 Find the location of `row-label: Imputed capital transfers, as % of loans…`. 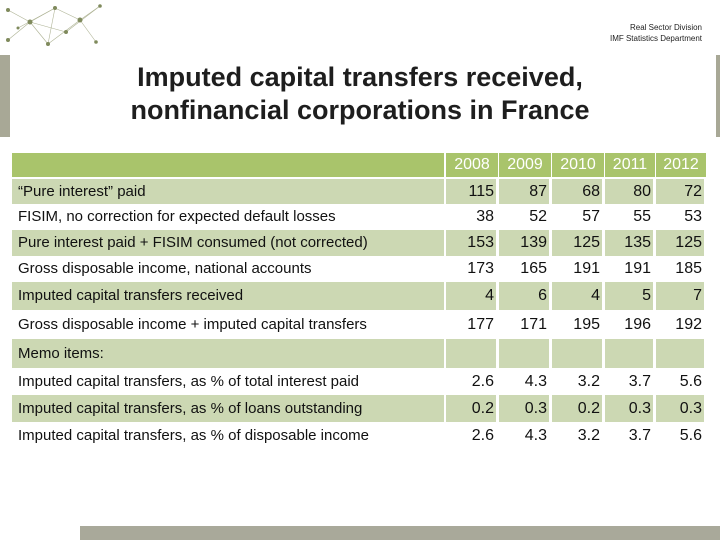

row-label: Imputed capital transfers, as % of loans… is located at coordinates (190, 408).